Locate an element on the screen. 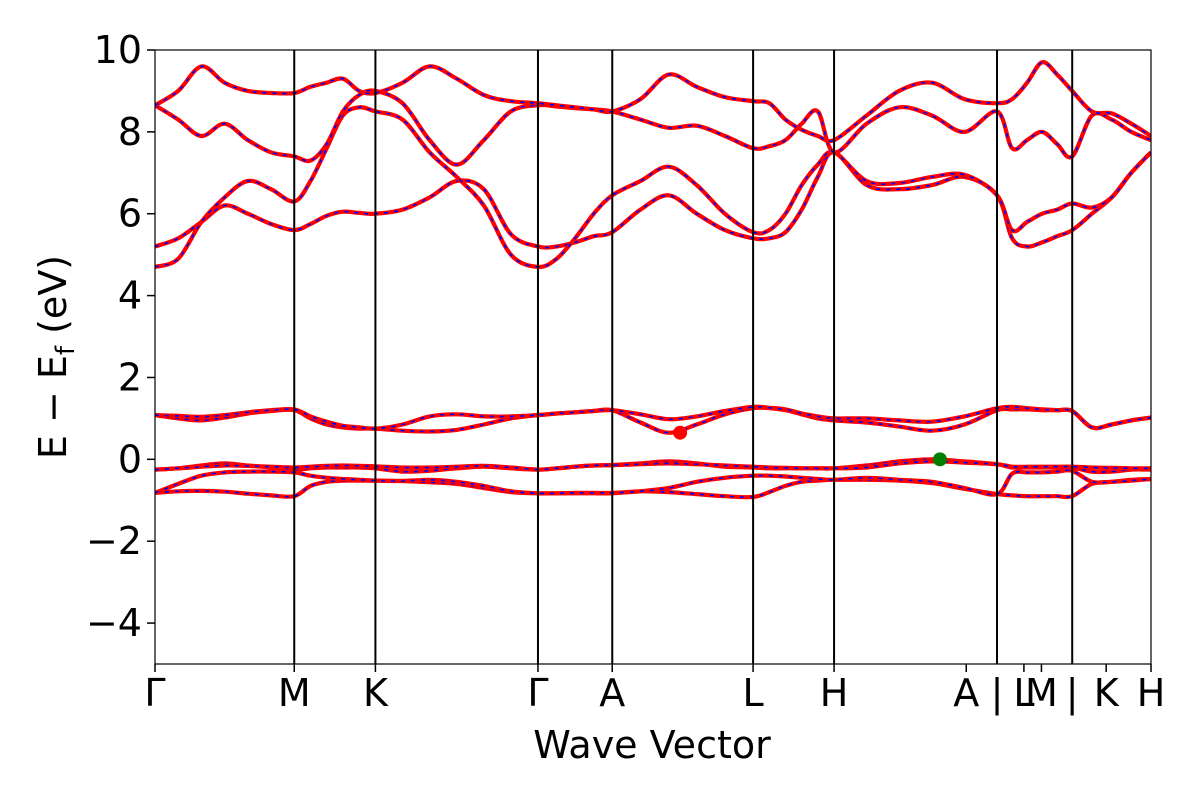 The width and height of the screenshot is (1200, 800). x-tick-label-1: M is located at coordinates (294, 693).